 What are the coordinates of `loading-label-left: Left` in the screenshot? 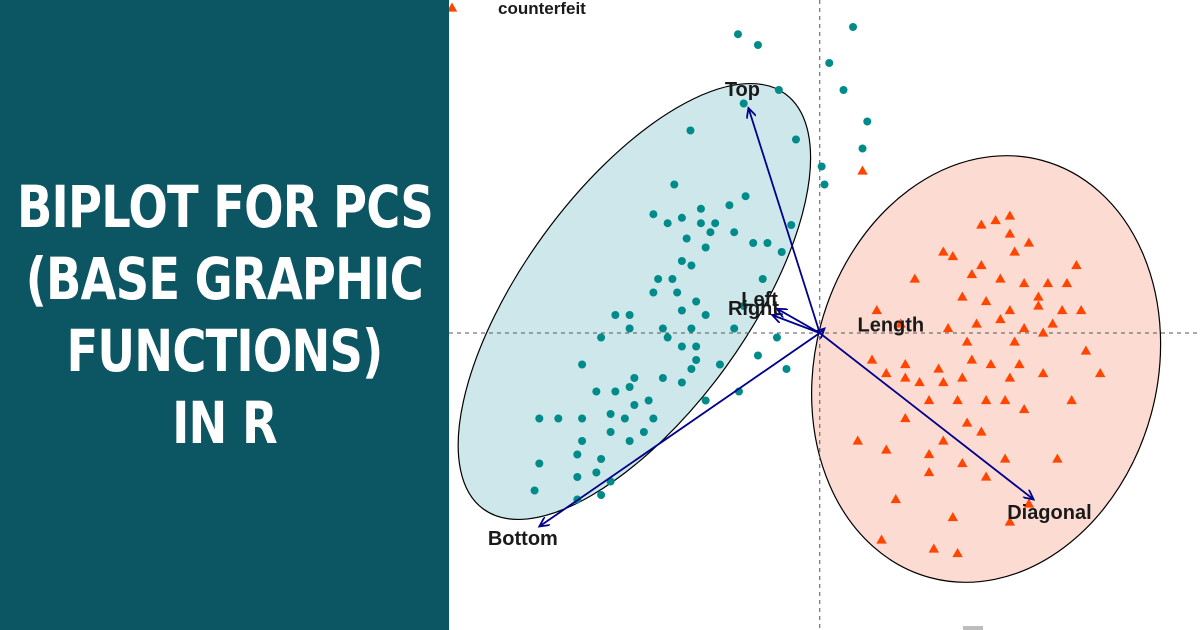 It's located at (759, 300).